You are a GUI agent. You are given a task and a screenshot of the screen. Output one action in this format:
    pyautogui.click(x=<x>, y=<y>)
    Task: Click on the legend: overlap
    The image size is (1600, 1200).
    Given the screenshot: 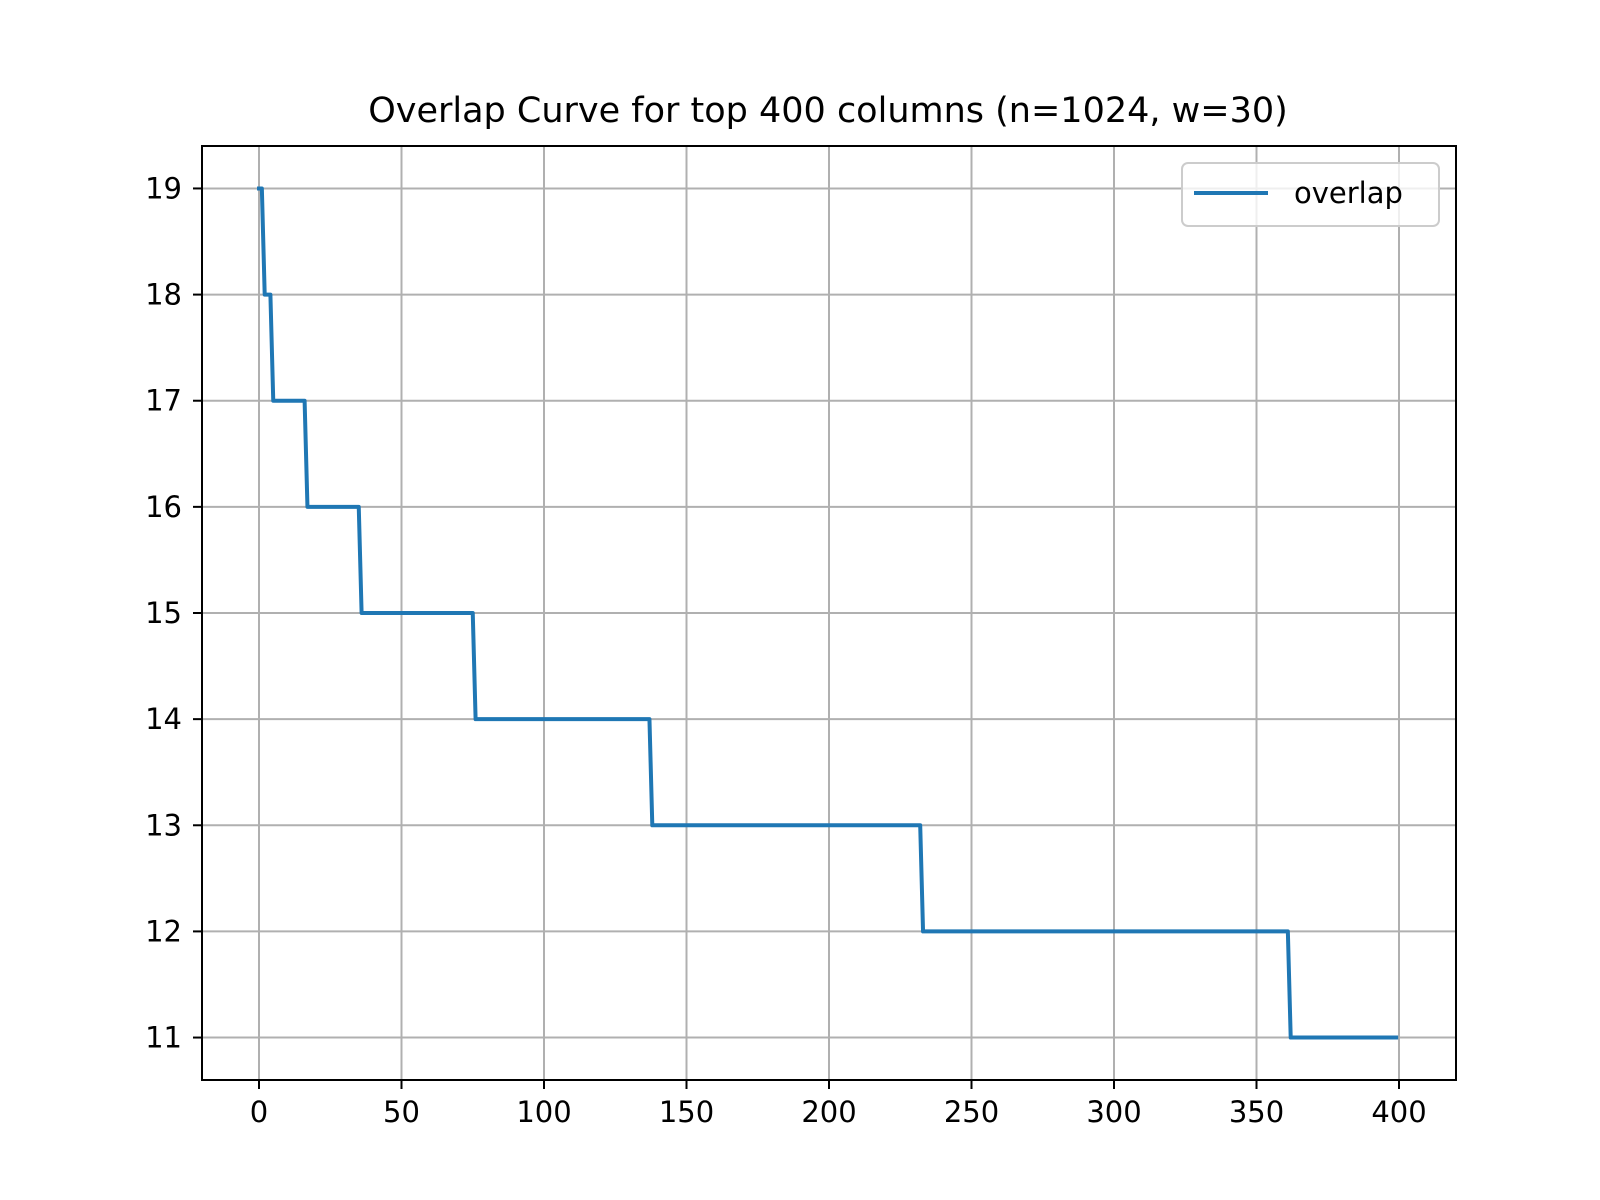 What is the action you would take?
    pyautogui.click(x=1310, y=194)
    